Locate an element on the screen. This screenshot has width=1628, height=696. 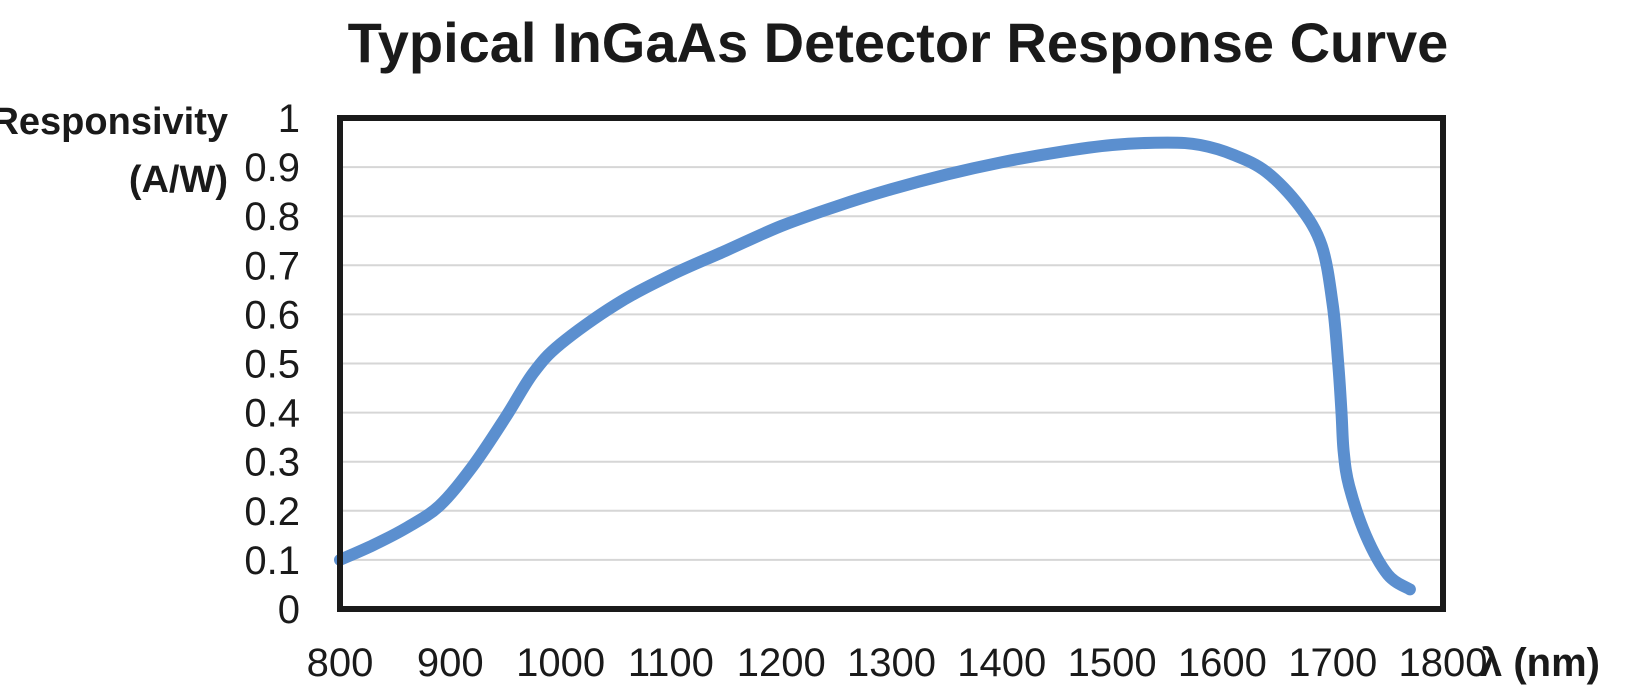
chart-title: Typical InGaAs Detector Response Curve is located at coordinates (898, 42).